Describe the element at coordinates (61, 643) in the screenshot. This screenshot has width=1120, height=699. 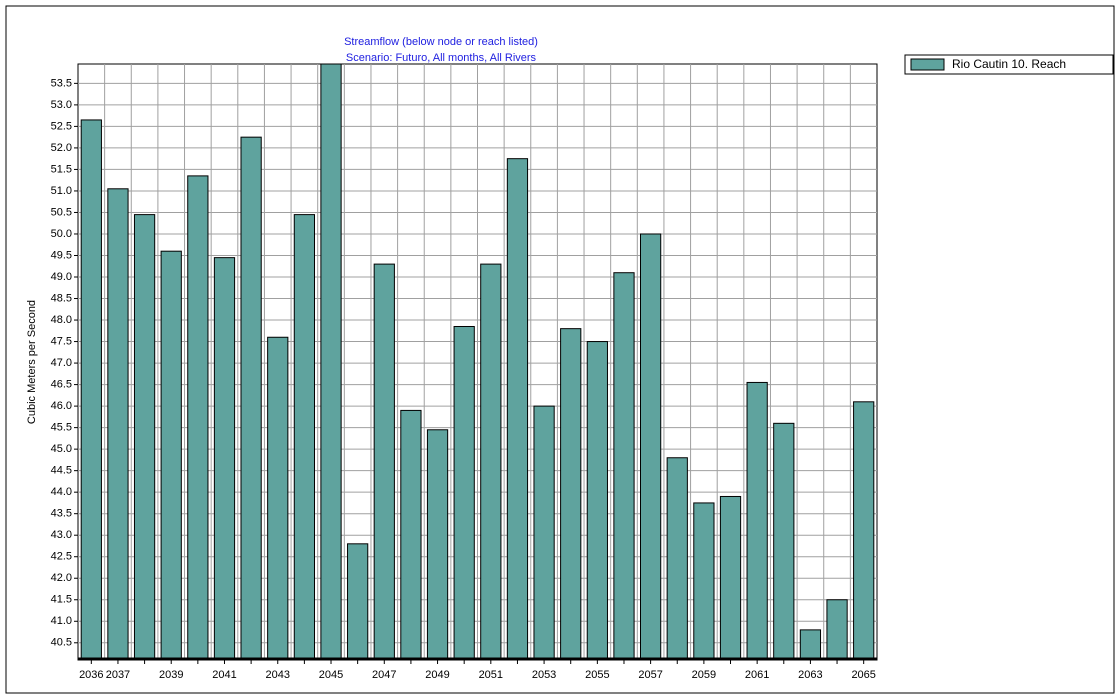
I see `y-tick-label: 40.5` at that location.